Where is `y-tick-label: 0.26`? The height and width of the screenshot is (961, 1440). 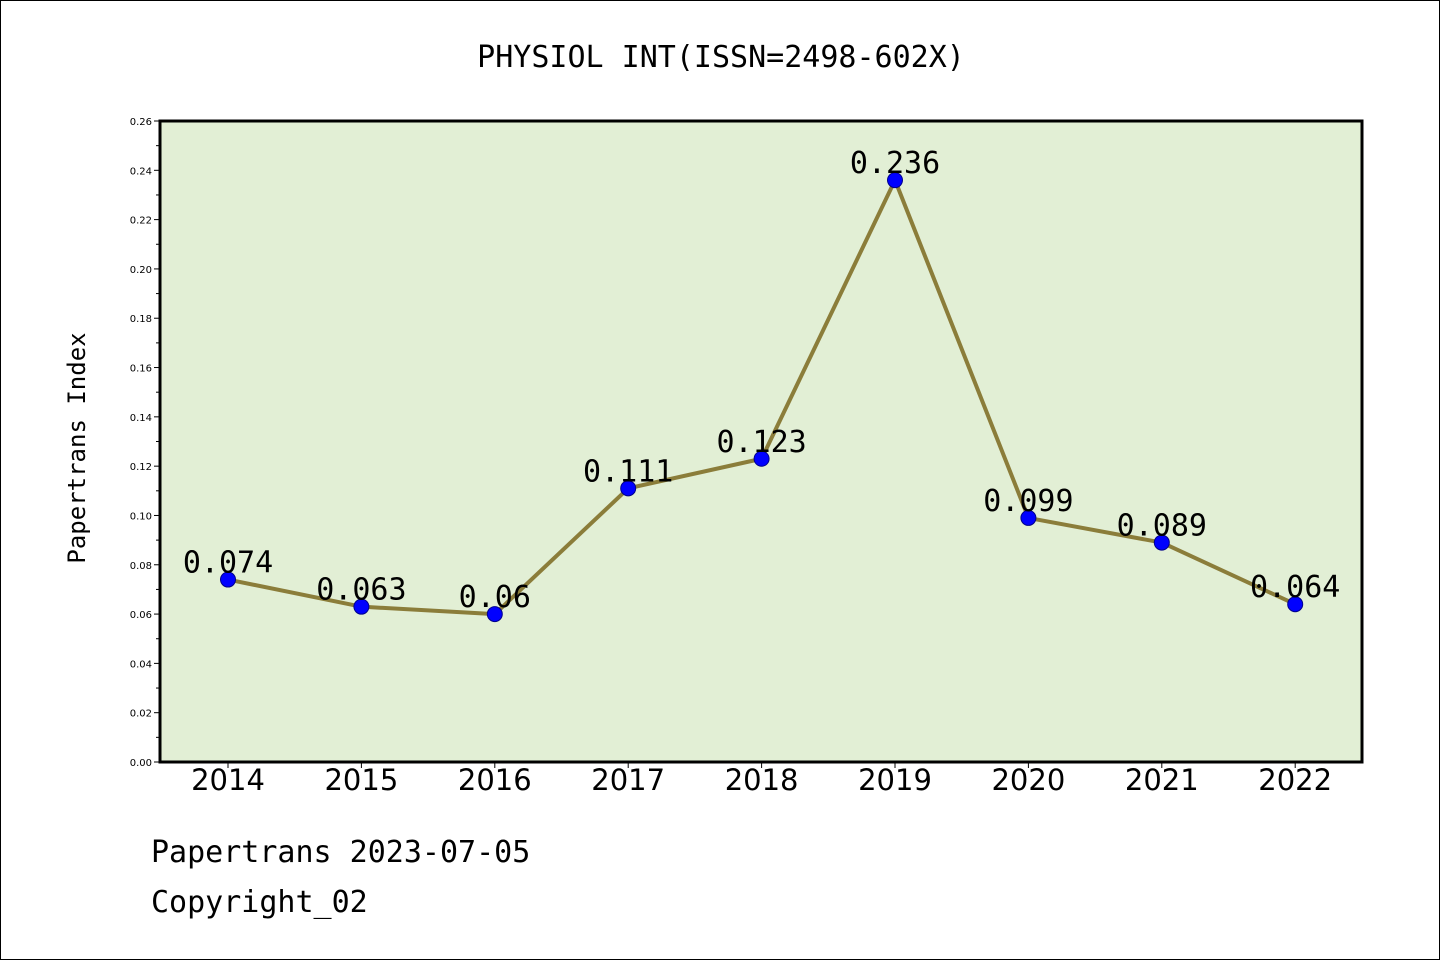 y-tick-label: 0.26 is located at coordinates (141, 122).